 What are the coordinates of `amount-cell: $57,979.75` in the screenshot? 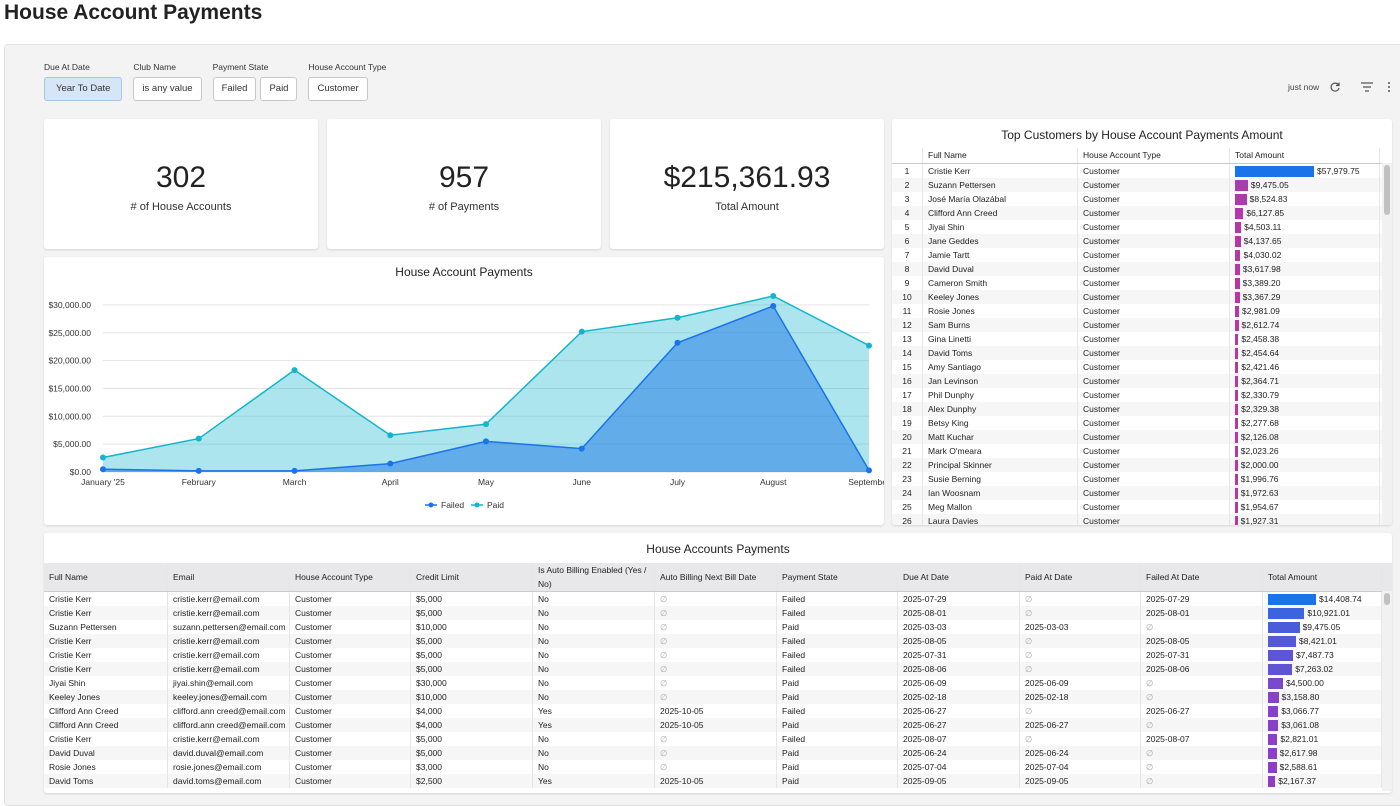 It's located at (1305, 171).